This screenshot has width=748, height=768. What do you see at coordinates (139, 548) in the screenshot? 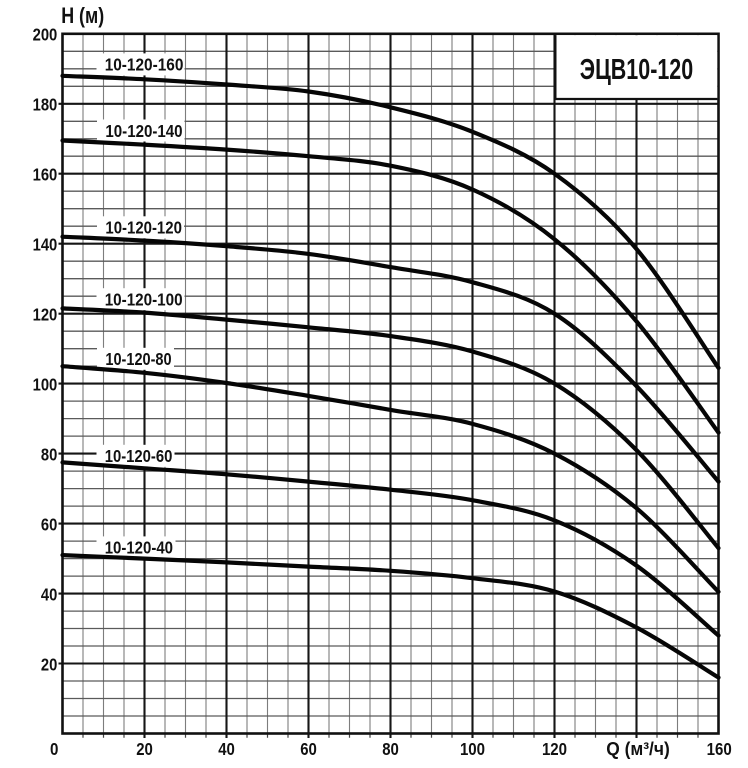
I see `svg-text: 10-120-40` at bounding box center [139, 548].